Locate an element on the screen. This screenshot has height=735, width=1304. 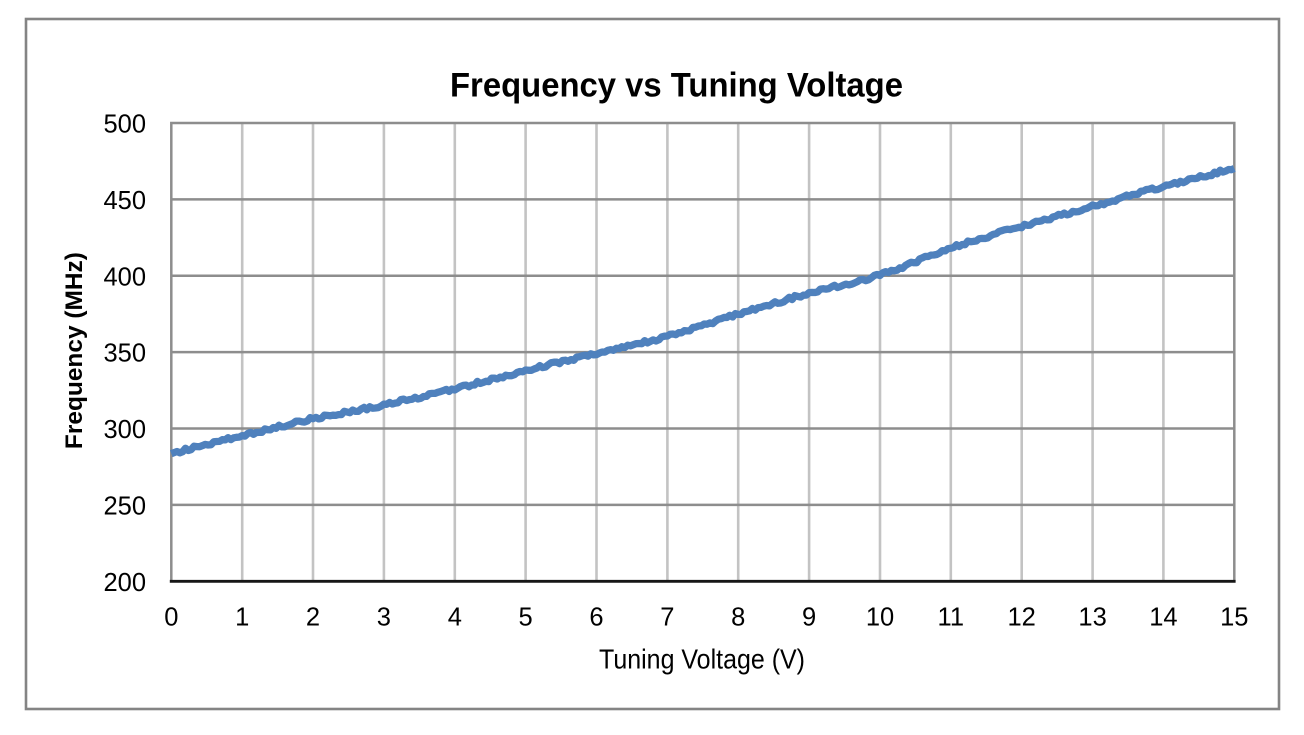
svg-text: 350 is located at coordinates (124, 354).